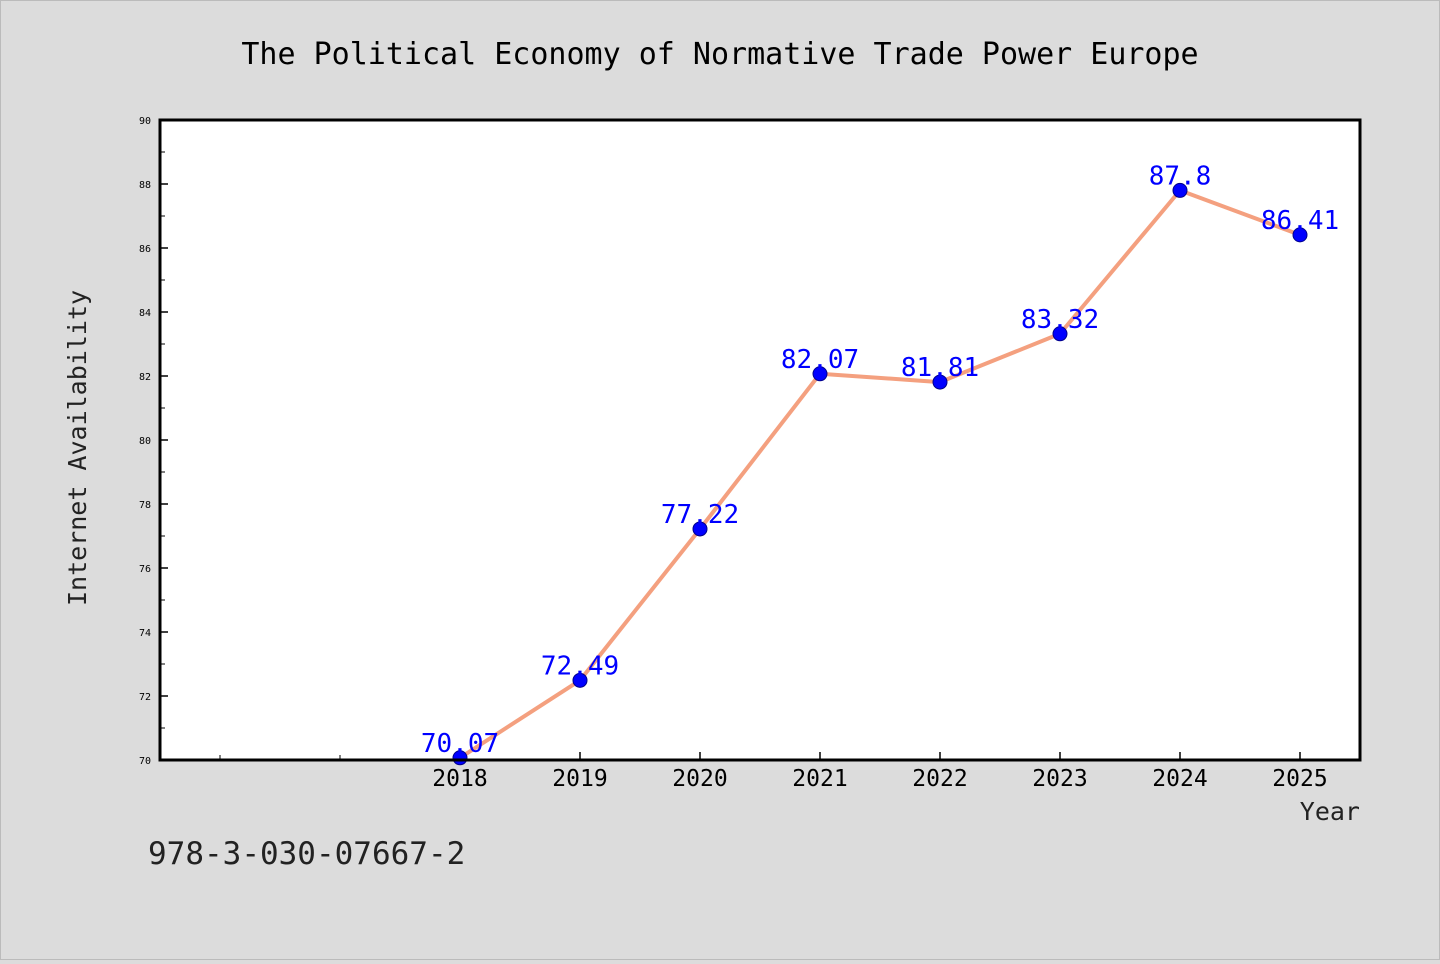 The height and width of the screenshot is (964, 1440). What do you see at coordinates (460, 744) in the screenshot?
I see `data-label: 70.07` at bounding box center [460, 744].